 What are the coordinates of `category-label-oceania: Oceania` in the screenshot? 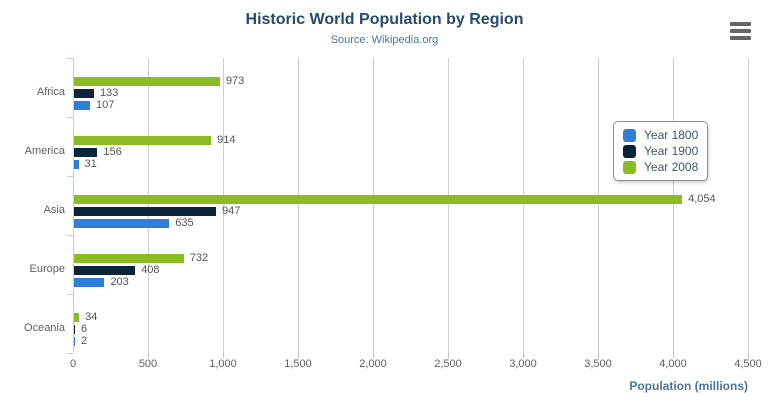 It's located at (44, 328).